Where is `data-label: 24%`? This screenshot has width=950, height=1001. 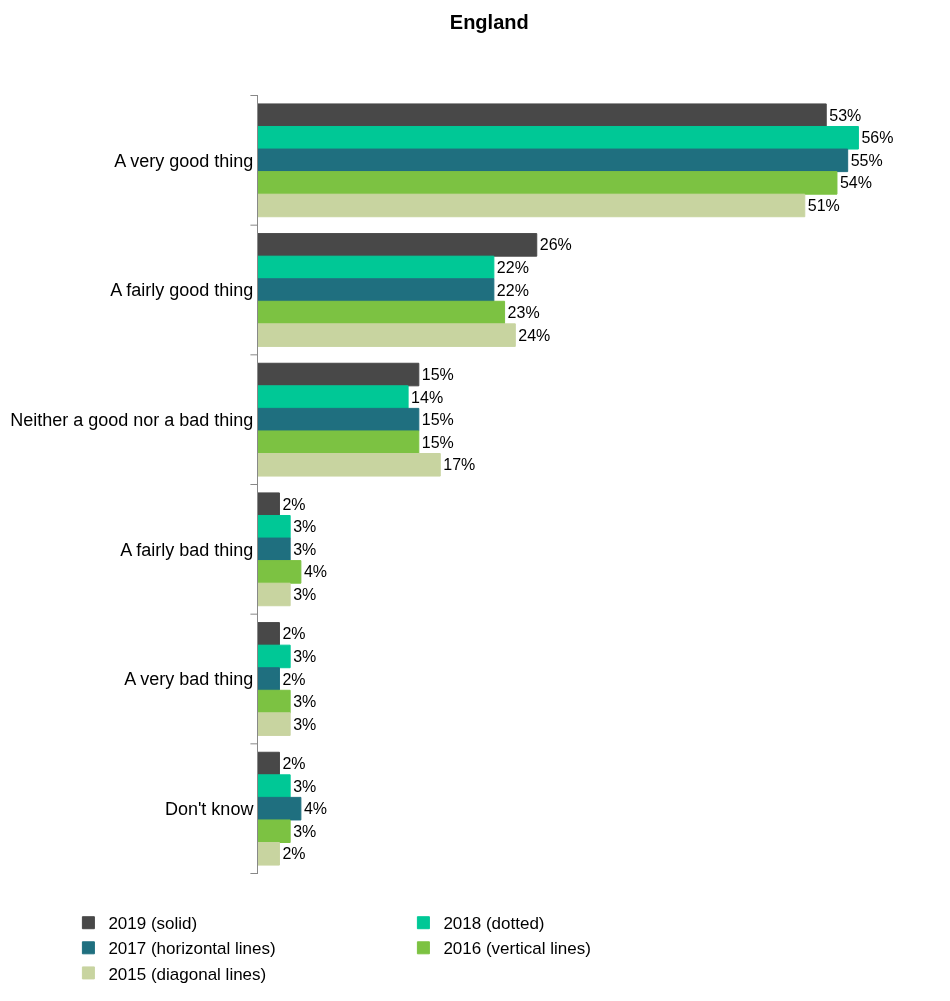
data-label: 24% is located at coordinates (534, 335).